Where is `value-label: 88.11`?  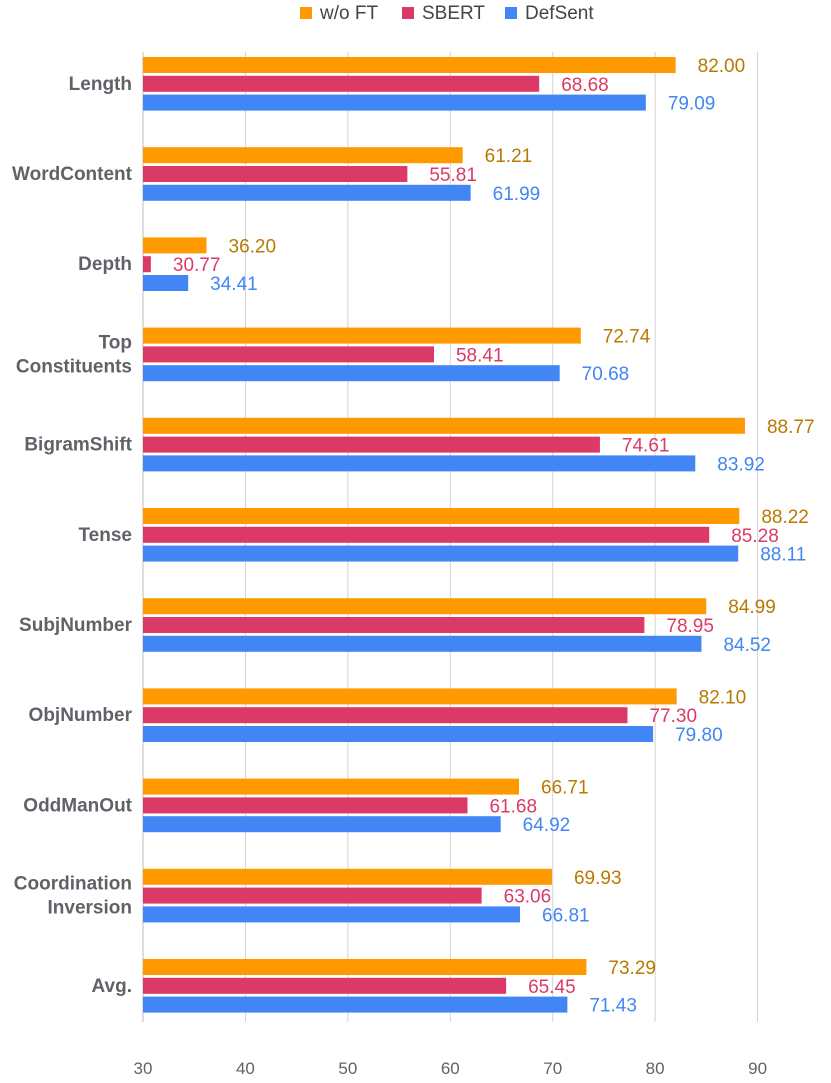
value-label: 88.11 is located at coordinates (783, 555).